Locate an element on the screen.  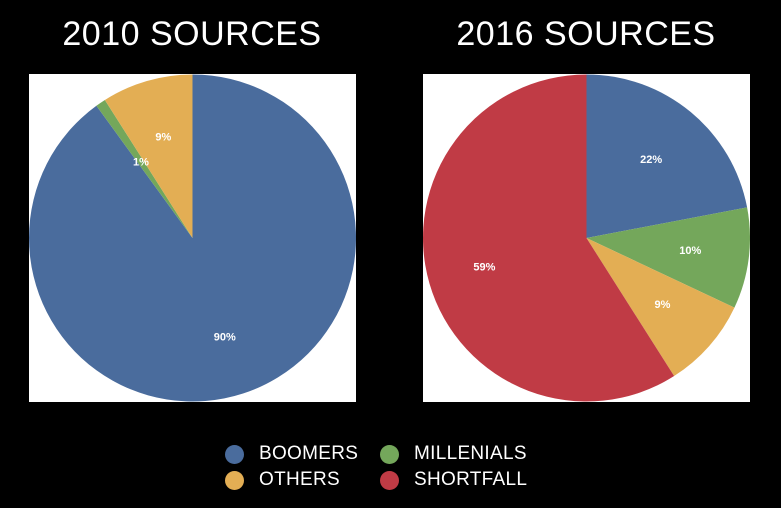
pie-slice-2010-others is located at coordinates (148, 156).